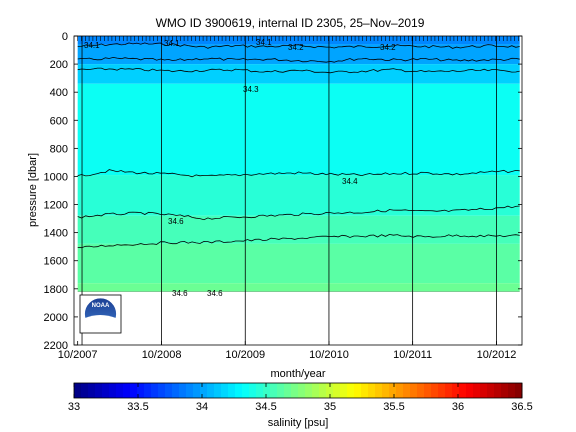 The width and height of the screenshot is (576, 432). I want to click on y-tick-label: 1200, so click(56, 206).